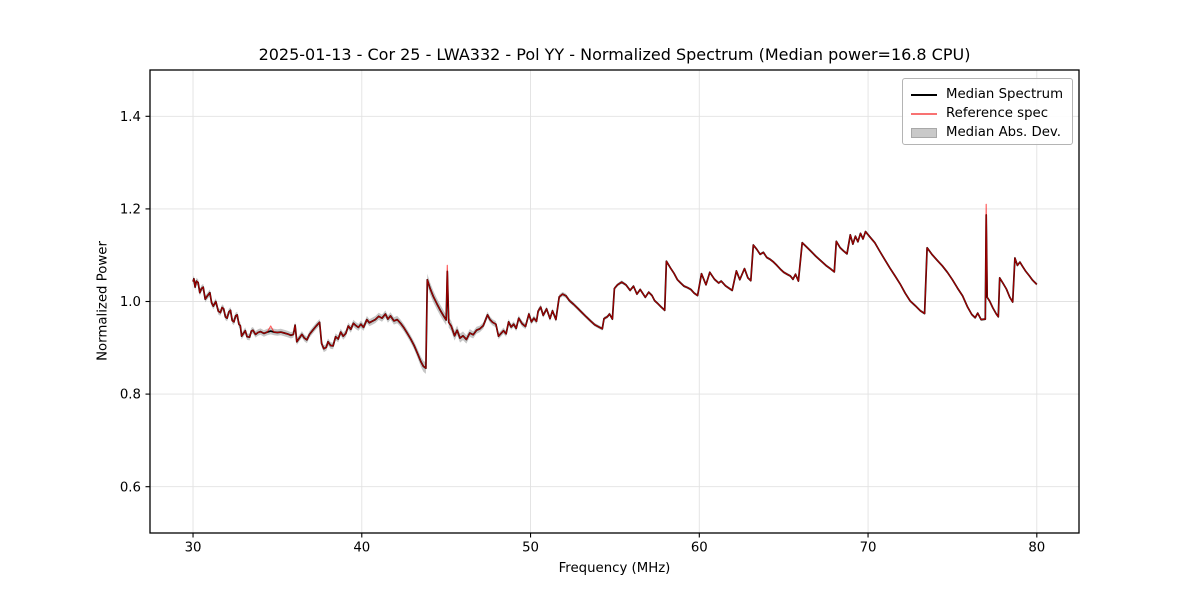 The image size is (1200, 600). What do you see at coordinates (1003, 132) in the screenshot?
I see `legend-label: Median Abs. Dev.` at bounding box center [1003, 132].